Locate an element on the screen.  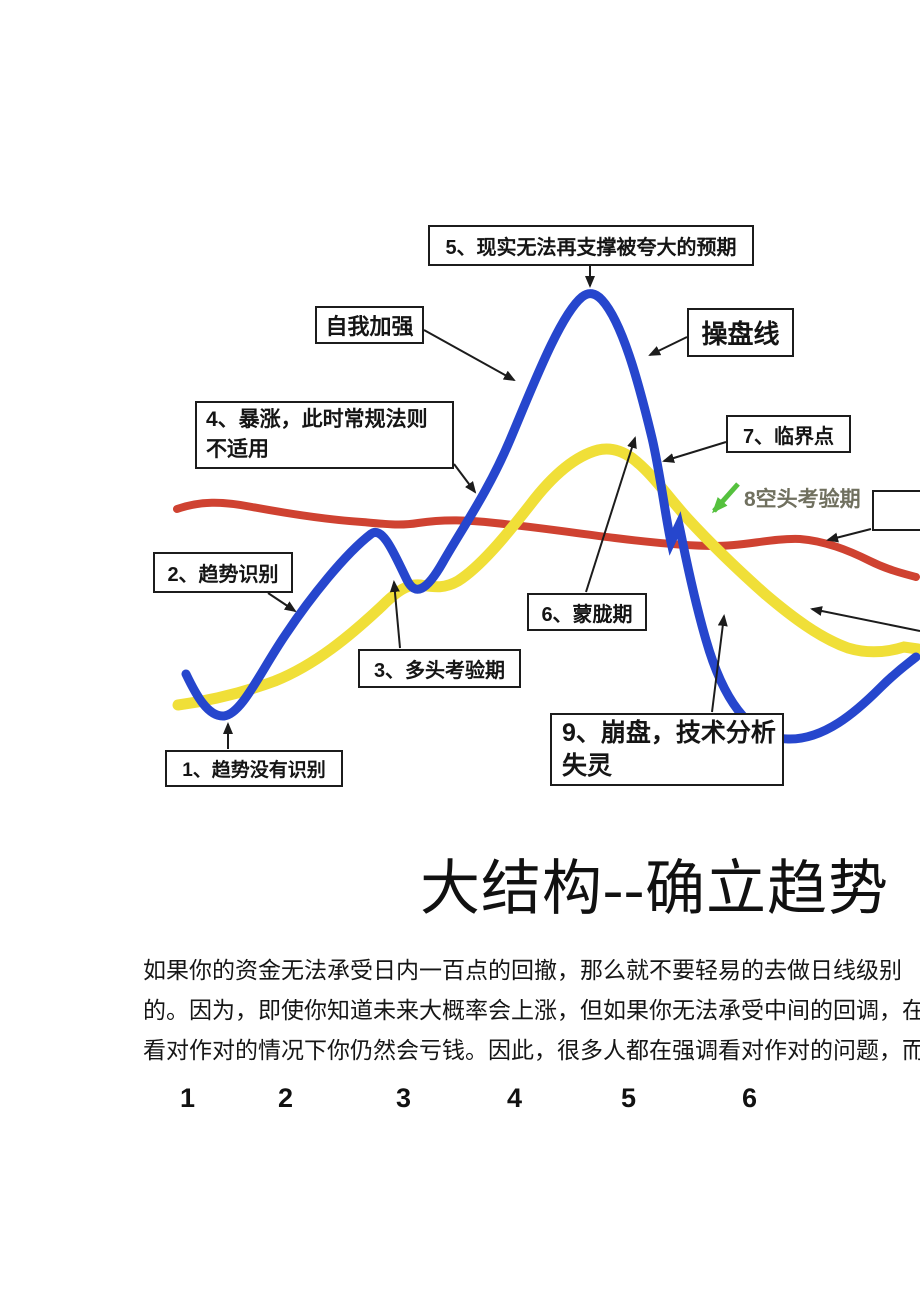
label-text: 7、临界点 is located at coordinates (788, 436).